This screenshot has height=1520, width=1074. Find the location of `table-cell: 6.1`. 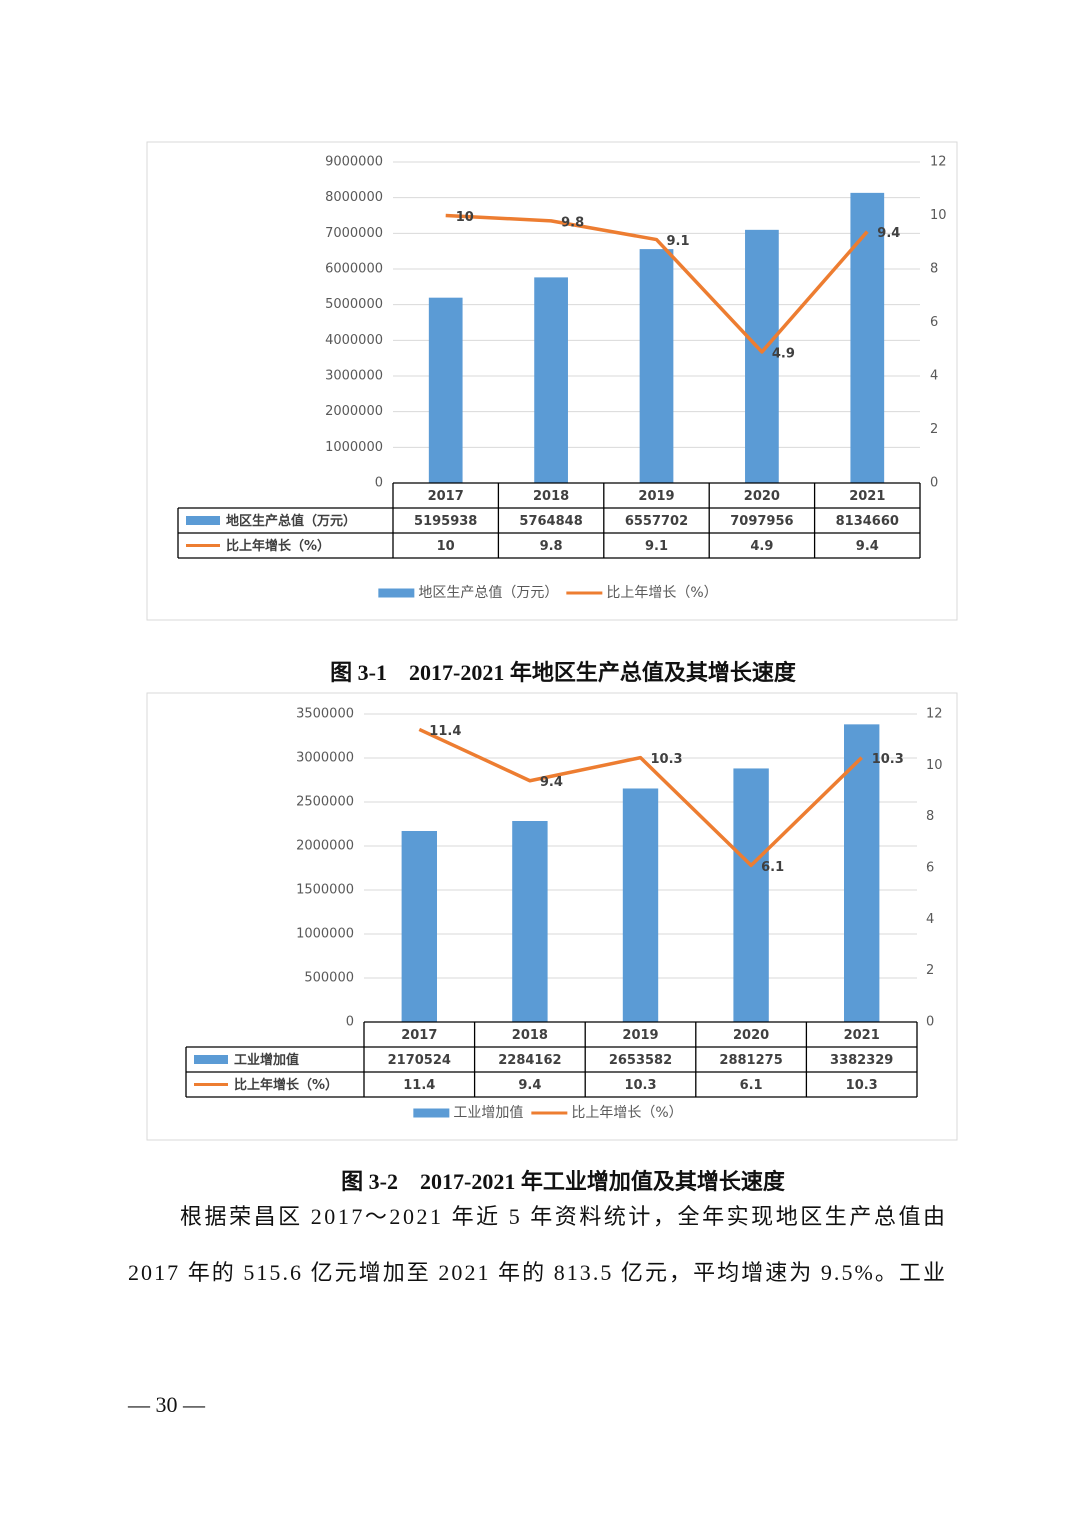

table-cell: 6.1 is located at coordinates (751, 1085).